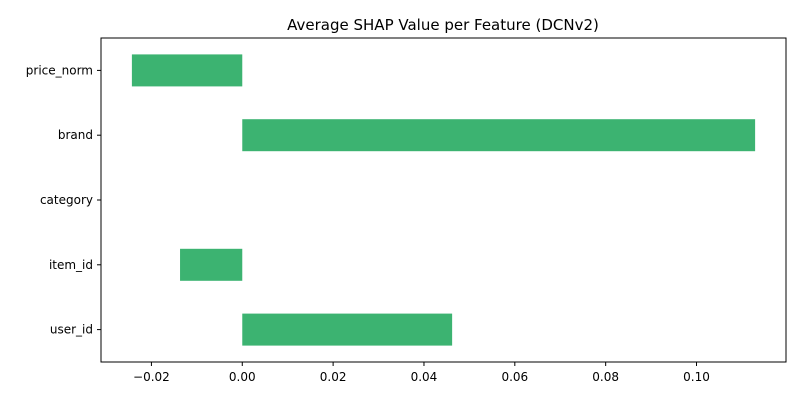  I want to click on x-tick-label: 0.08, so click(605, 377).